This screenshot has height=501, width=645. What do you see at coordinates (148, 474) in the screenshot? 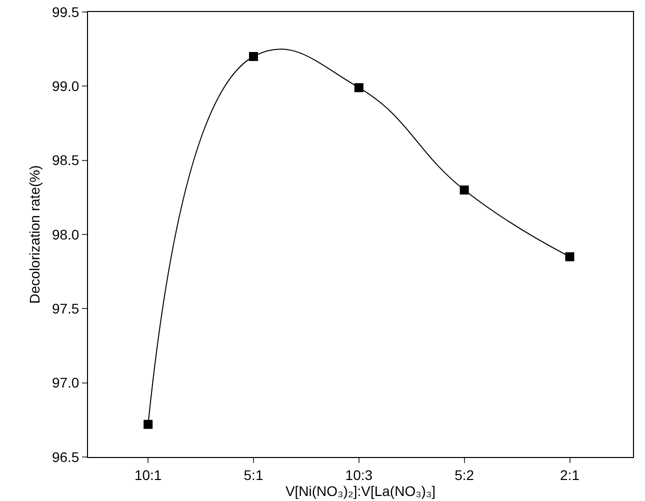
I see `x-tick-label: 10:1` at bounding box center [148, 474].